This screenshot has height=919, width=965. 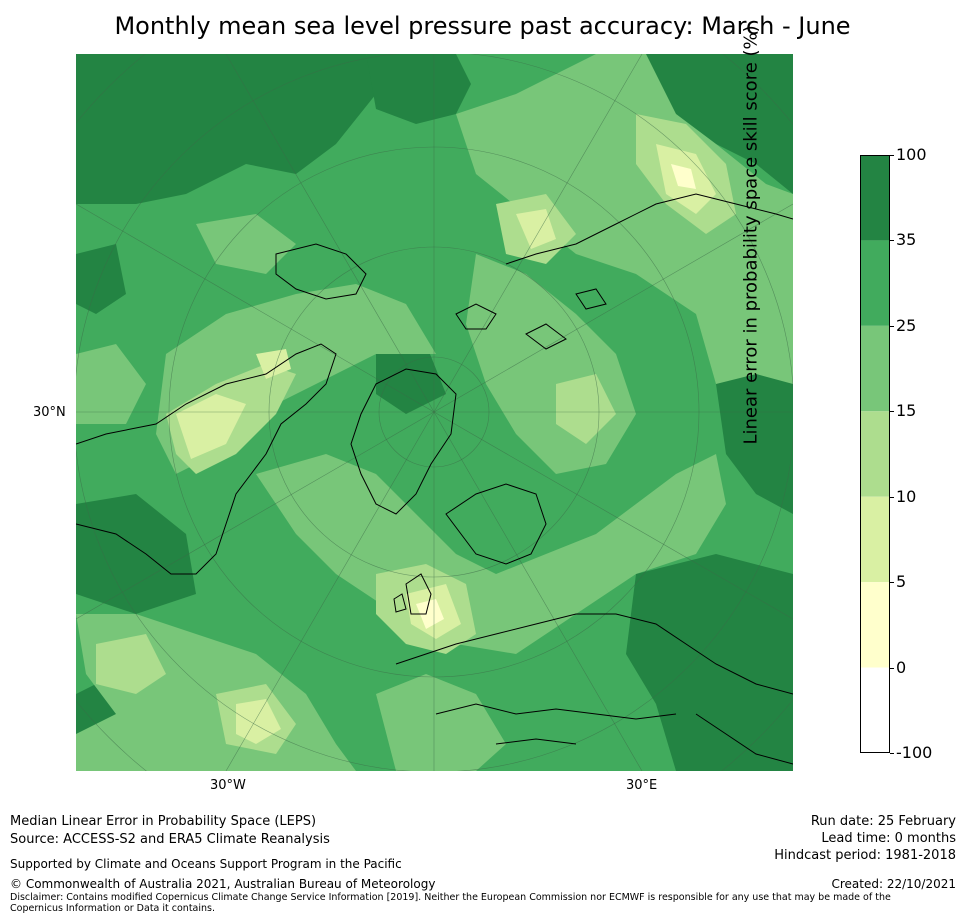 I want to click on north-america-coast, so click(x=206, y=459).